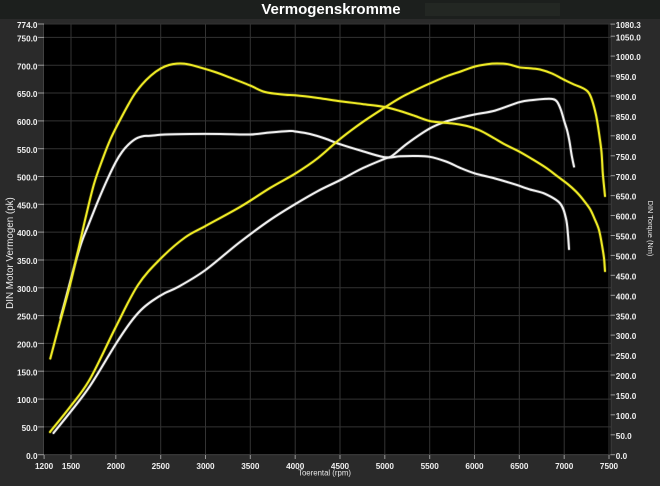 Image resolution: width=660 pixels, height=486 pixels. I want to click on svg-text: 7000, so click(564, 466).